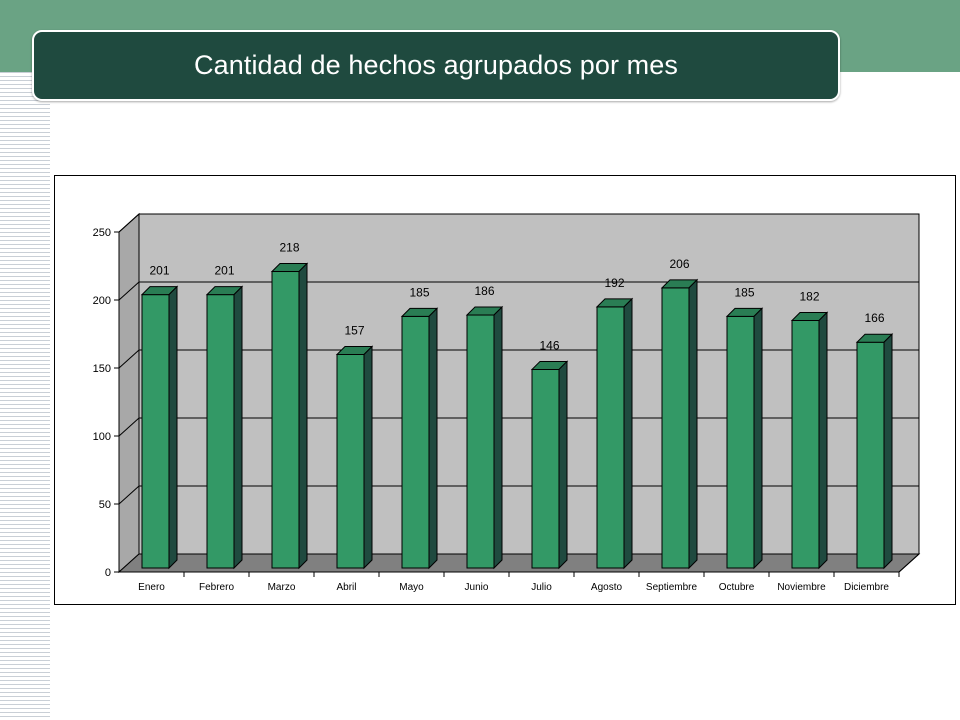 This screenshot has height=720, width=960. I want to click on x-tick-label: Febrero, so click(216, 587).